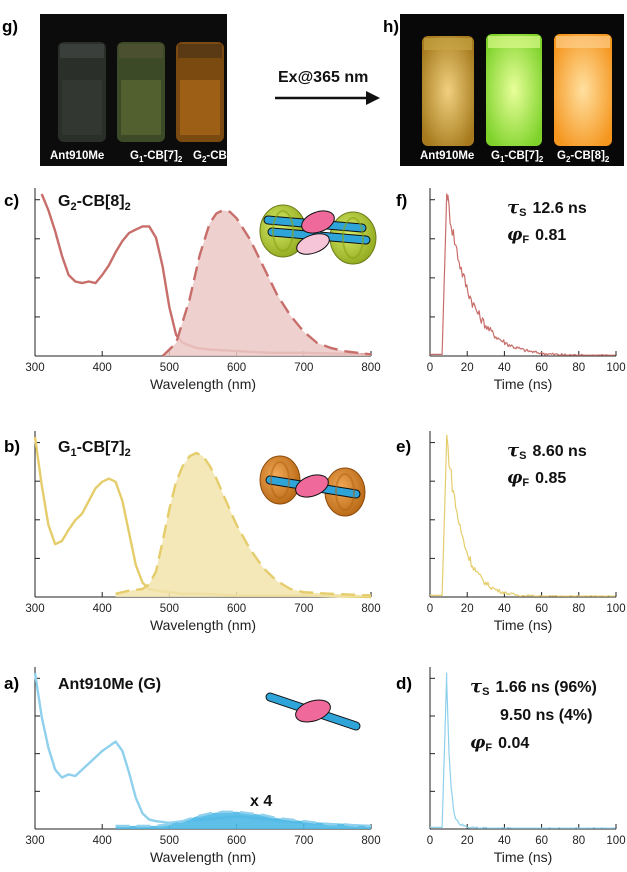 The image size is (627, 872). What do you see at coordinates (236, 609) in the screenshot?
I see `chart-b-x-tick-label: 600` at bounding box center [236, 609].